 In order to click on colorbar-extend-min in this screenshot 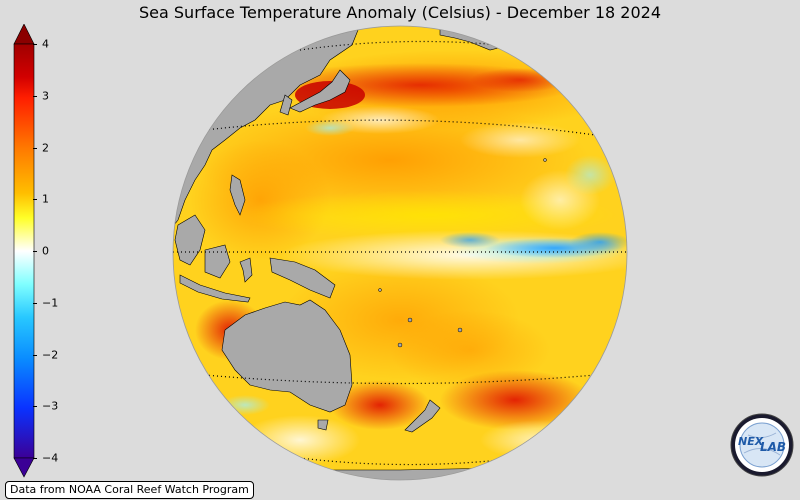, I will do `click(24, 467)`.